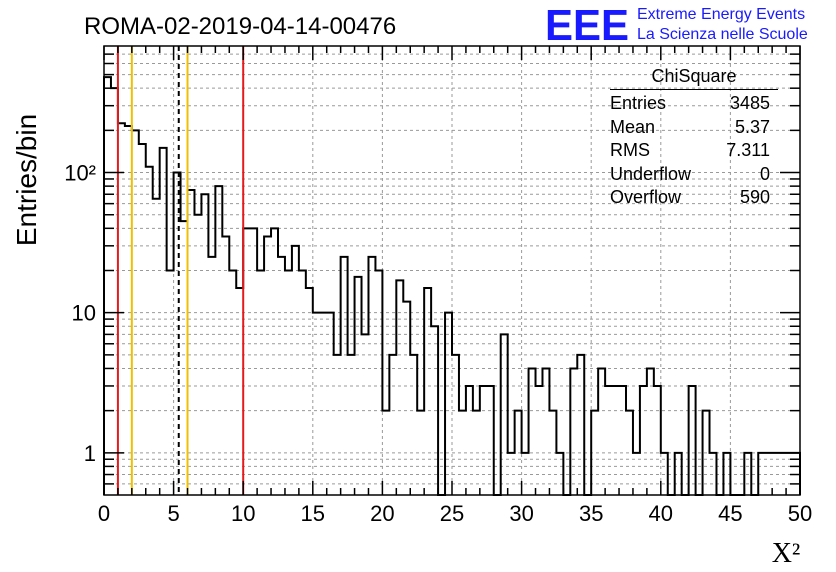 This screenshot has width=836, height=572. Describe the element at coordinates (730, 513) in the screenshot. I see `x-tick-label: 45` at that location.